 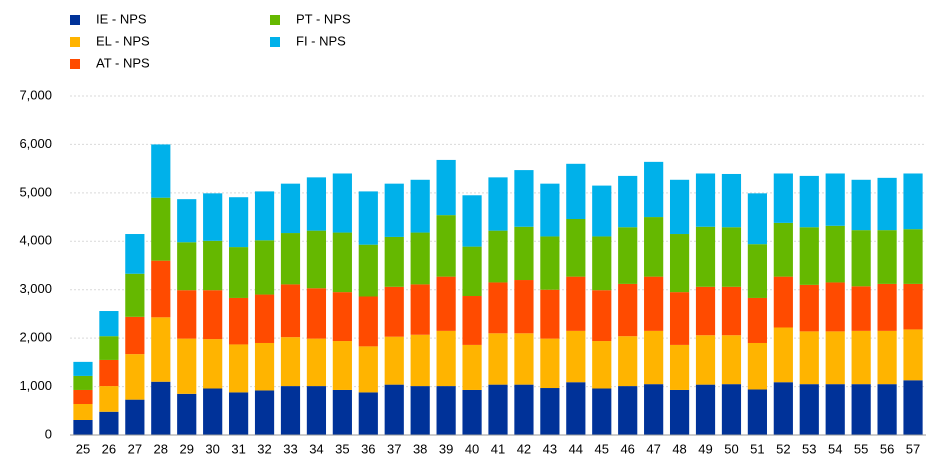 What do you see at coordinates (290, 448) in the screenshot?
I see `x-tick-label: 33` at bounding box center [290, 448].